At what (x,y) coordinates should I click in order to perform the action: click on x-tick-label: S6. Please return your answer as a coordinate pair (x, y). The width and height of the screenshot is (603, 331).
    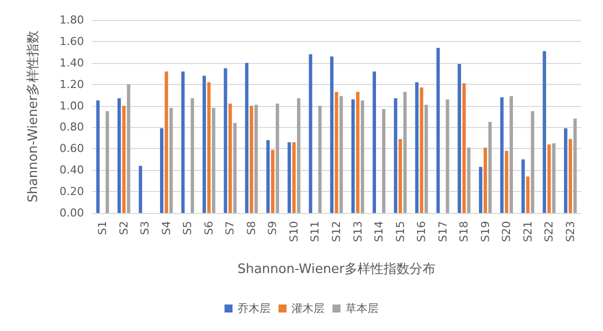
    Looking at the image, I should click on (209, 228).